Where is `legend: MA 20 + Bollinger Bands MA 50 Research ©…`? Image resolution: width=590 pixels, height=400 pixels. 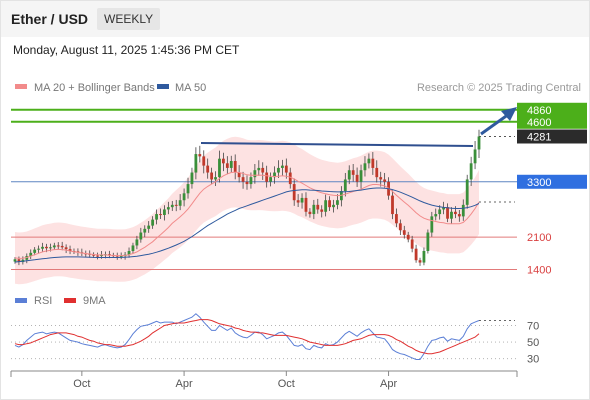 legend: MA 20 + Bollinger Bands MA 50 Research ©… is located at coordinates (298, 88).